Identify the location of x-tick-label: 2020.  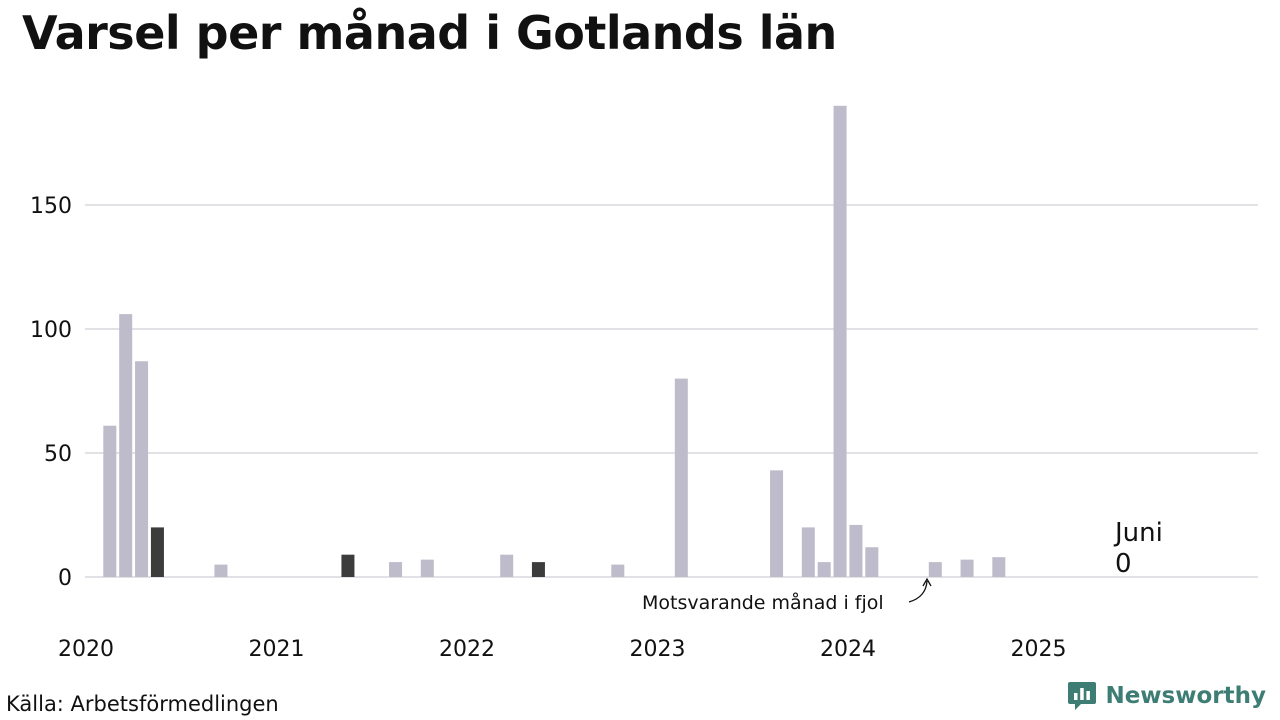
(86, 649).